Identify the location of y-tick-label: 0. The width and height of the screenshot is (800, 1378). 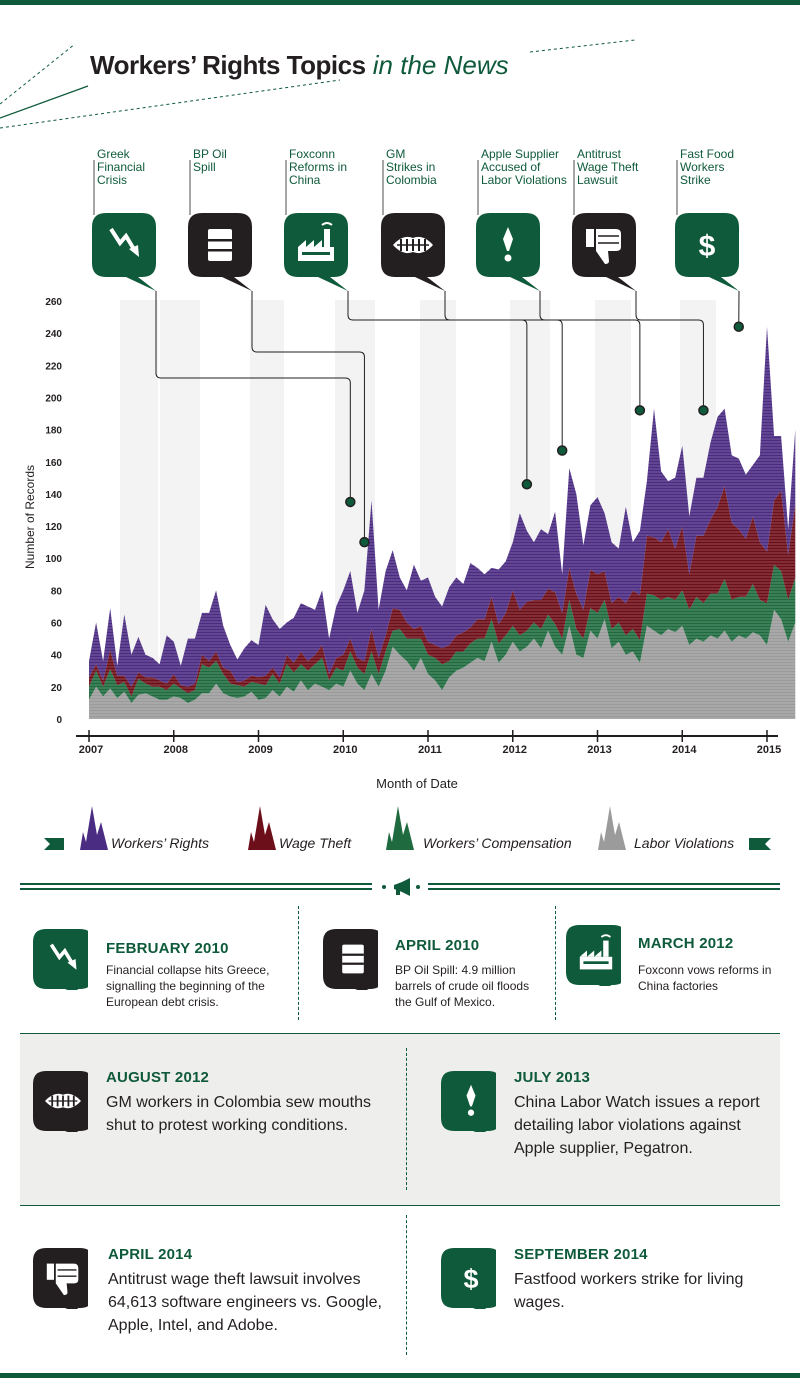
(59, 720).